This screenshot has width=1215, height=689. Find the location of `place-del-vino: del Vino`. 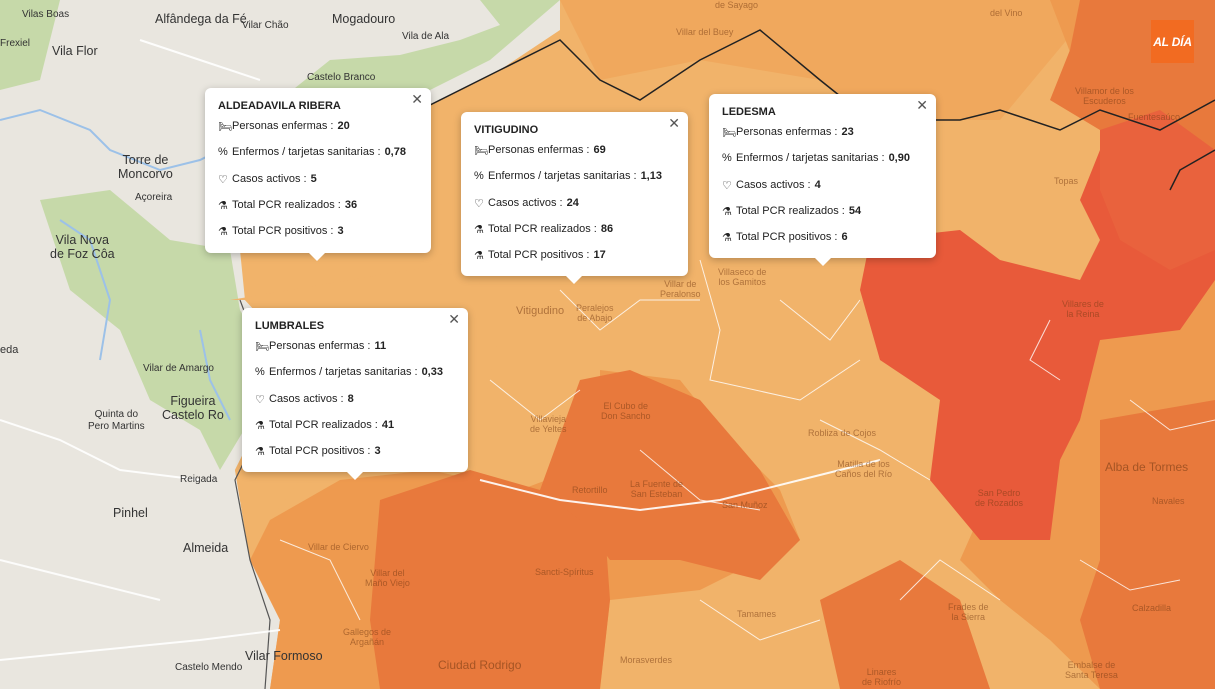

place-del-vino: del Vino is located at coordinates (1006, 13).